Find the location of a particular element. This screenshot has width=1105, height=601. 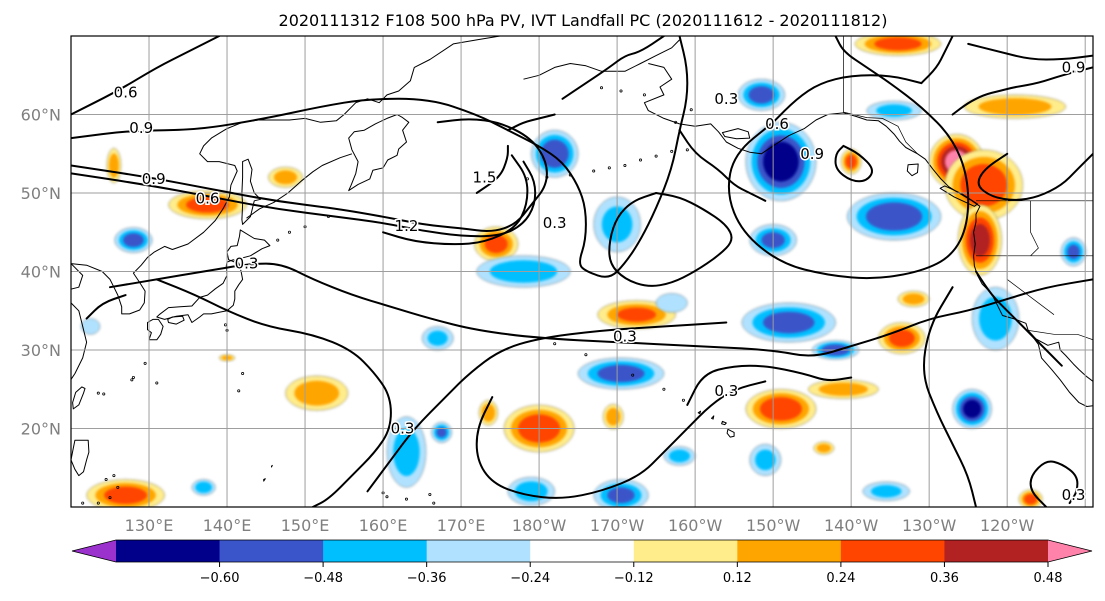

pv-contour-label: 1.2 is located at coordinates (407, 226).